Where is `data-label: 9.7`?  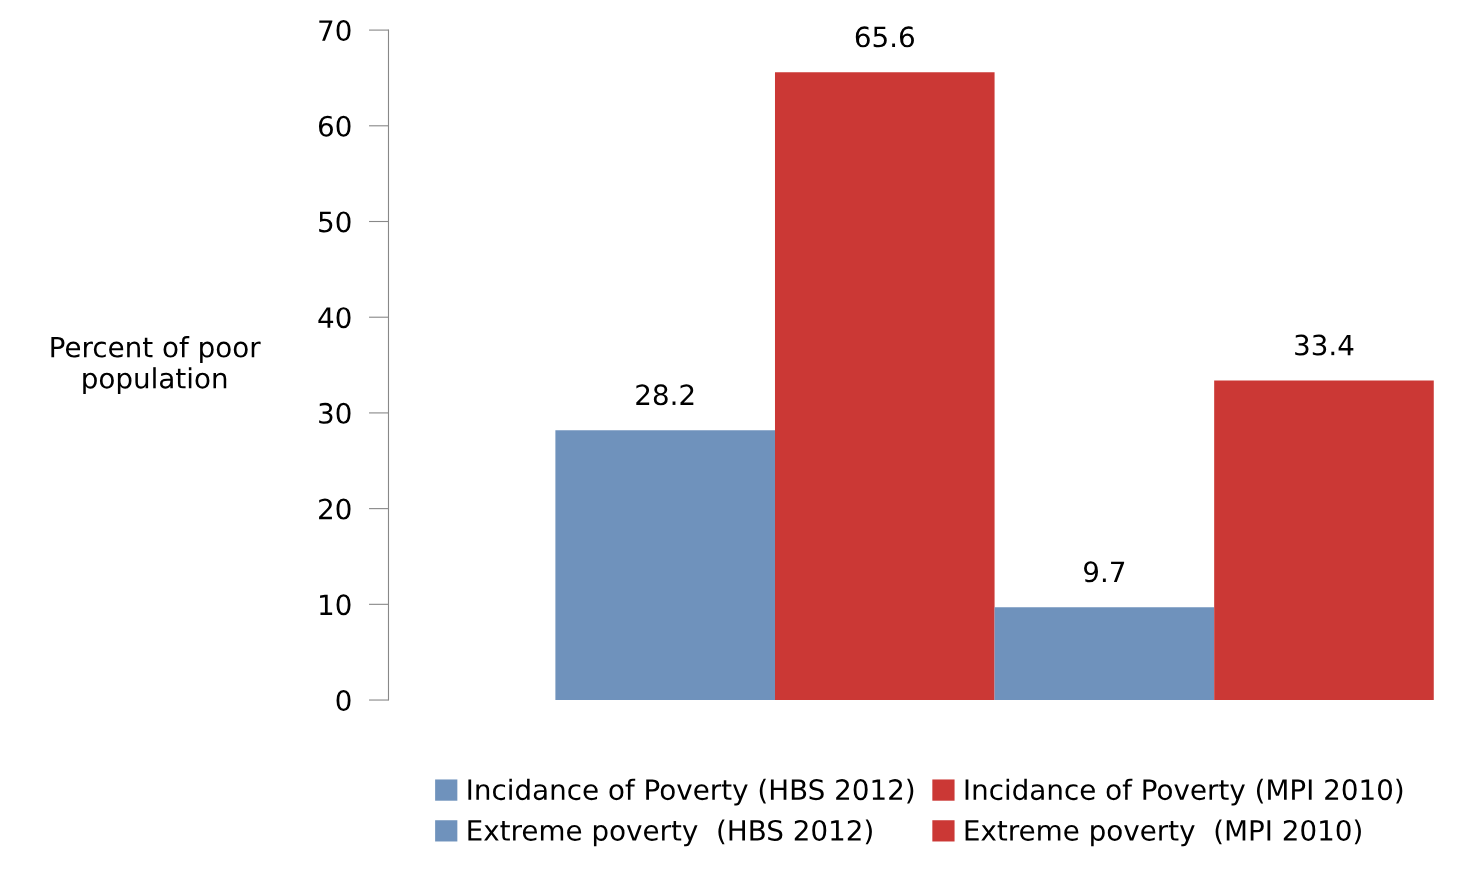 data-label: 9.7 is located at coordinates (1104, 572).